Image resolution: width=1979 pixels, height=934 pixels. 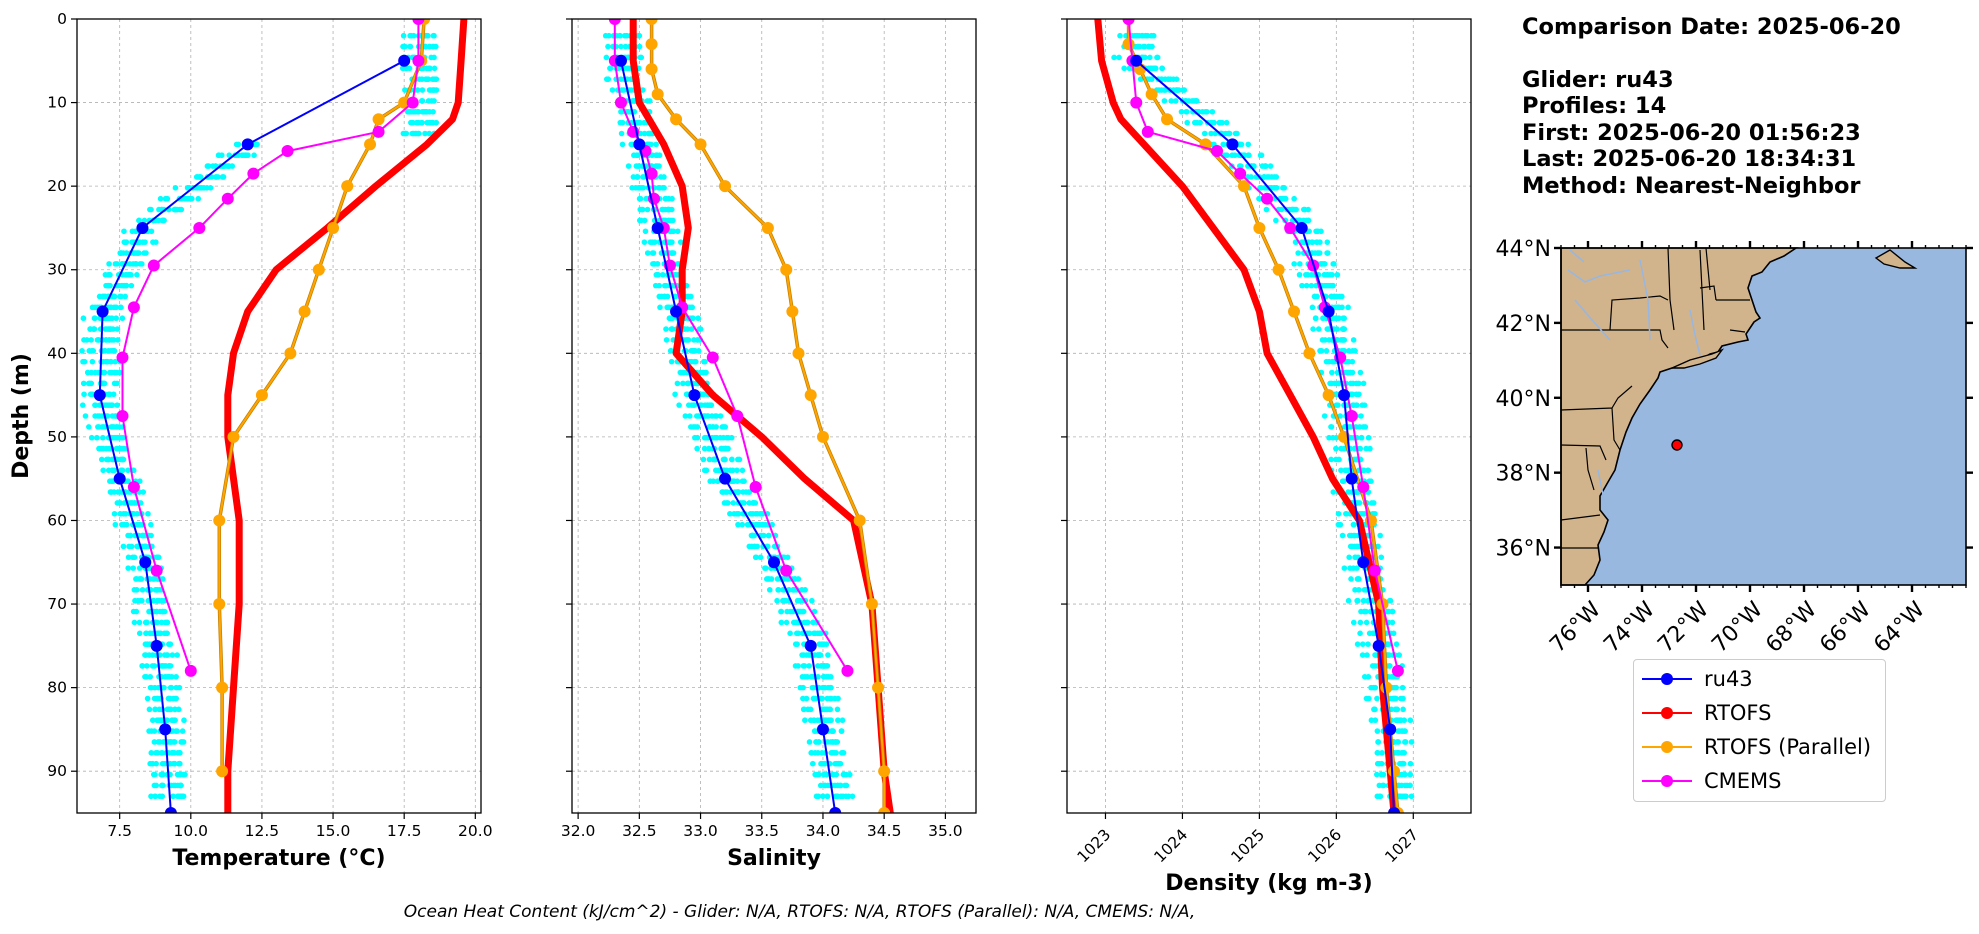 I want to click on glider-name: Glider: ru43, so click(x=1598, y=79).